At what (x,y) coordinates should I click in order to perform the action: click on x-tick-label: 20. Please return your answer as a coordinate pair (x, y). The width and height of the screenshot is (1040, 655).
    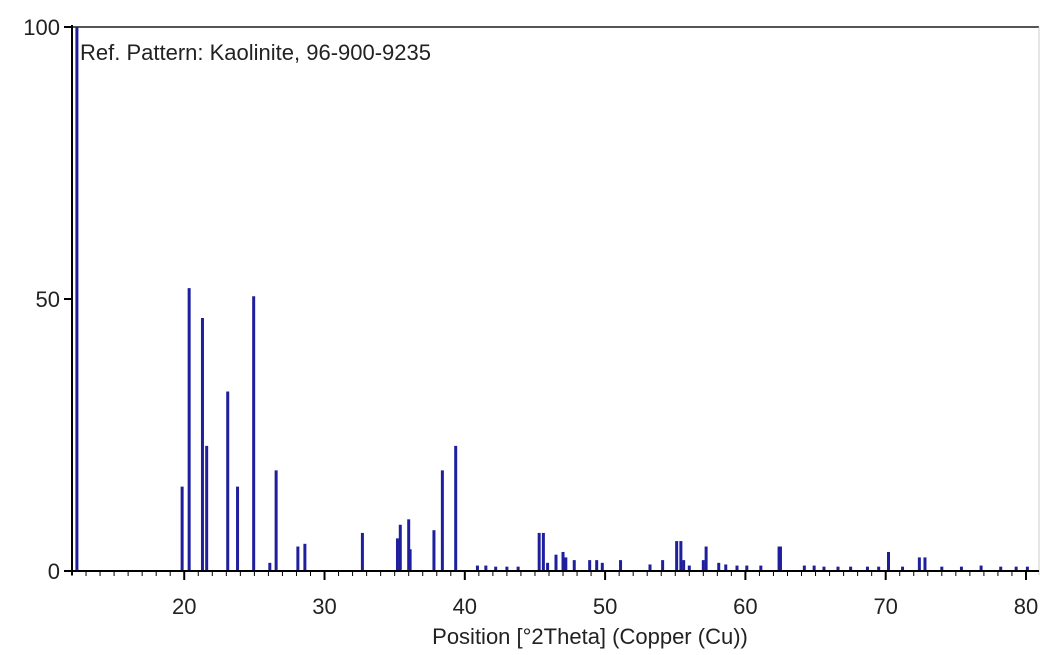
    Looking at the image, I should click on (184, 606).